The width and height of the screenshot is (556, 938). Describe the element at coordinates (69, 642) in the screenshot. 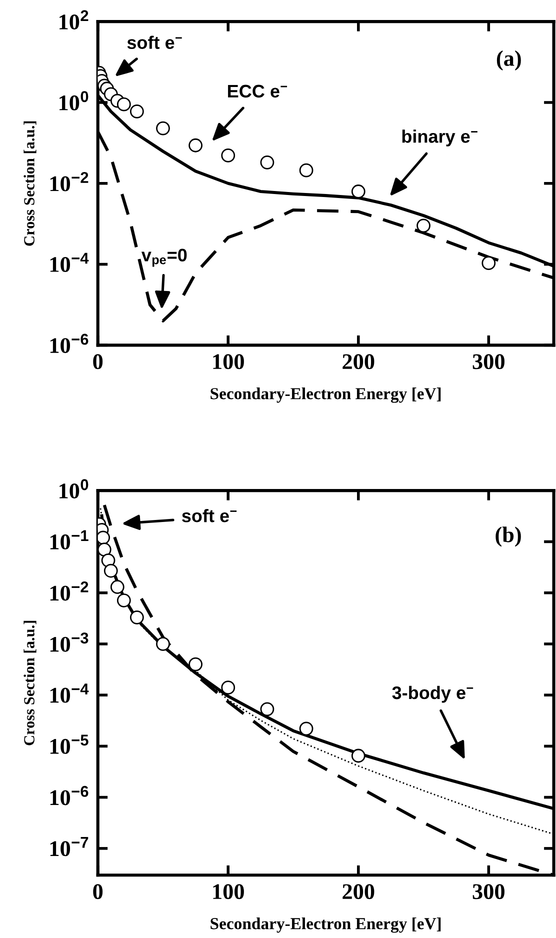

I see `y-tick-label: 10$^{−3}$` at that location.